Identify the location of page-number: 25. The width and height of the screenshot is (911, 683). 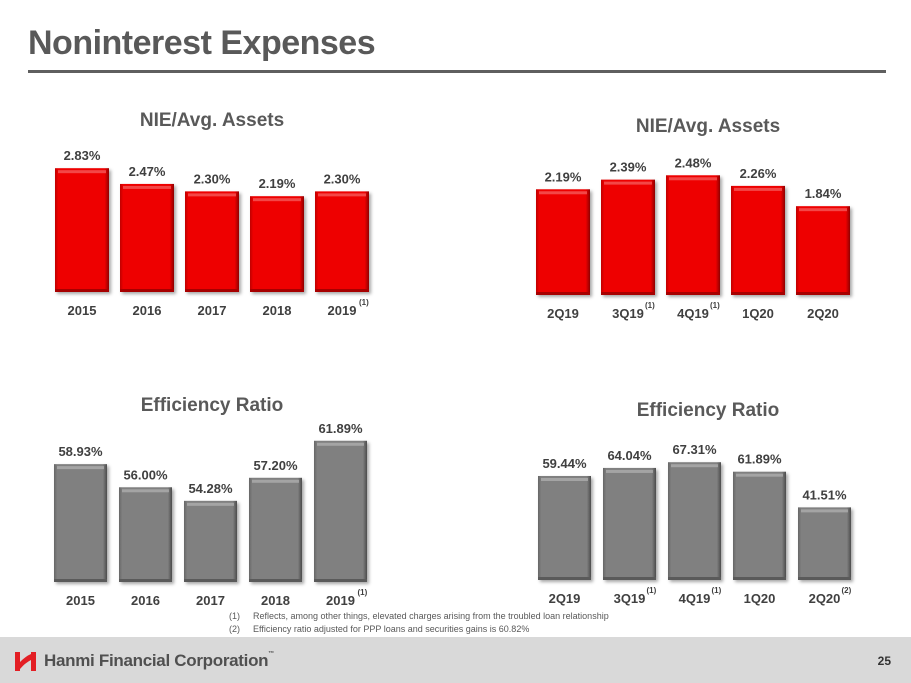
(884, 661).